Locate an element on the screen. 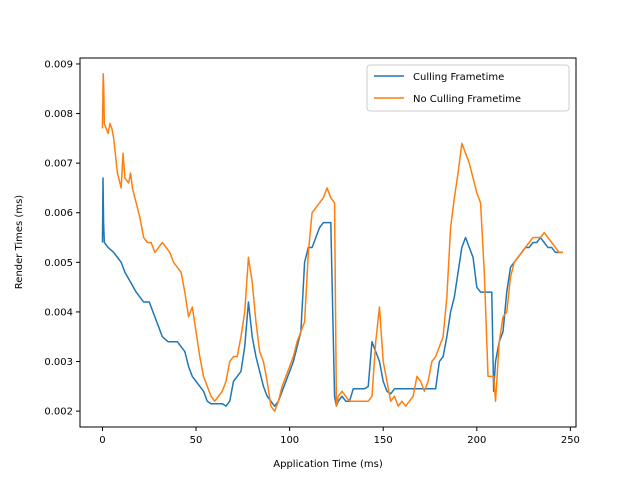  x-tick-label: 50 is located at coordinates (196, 440).